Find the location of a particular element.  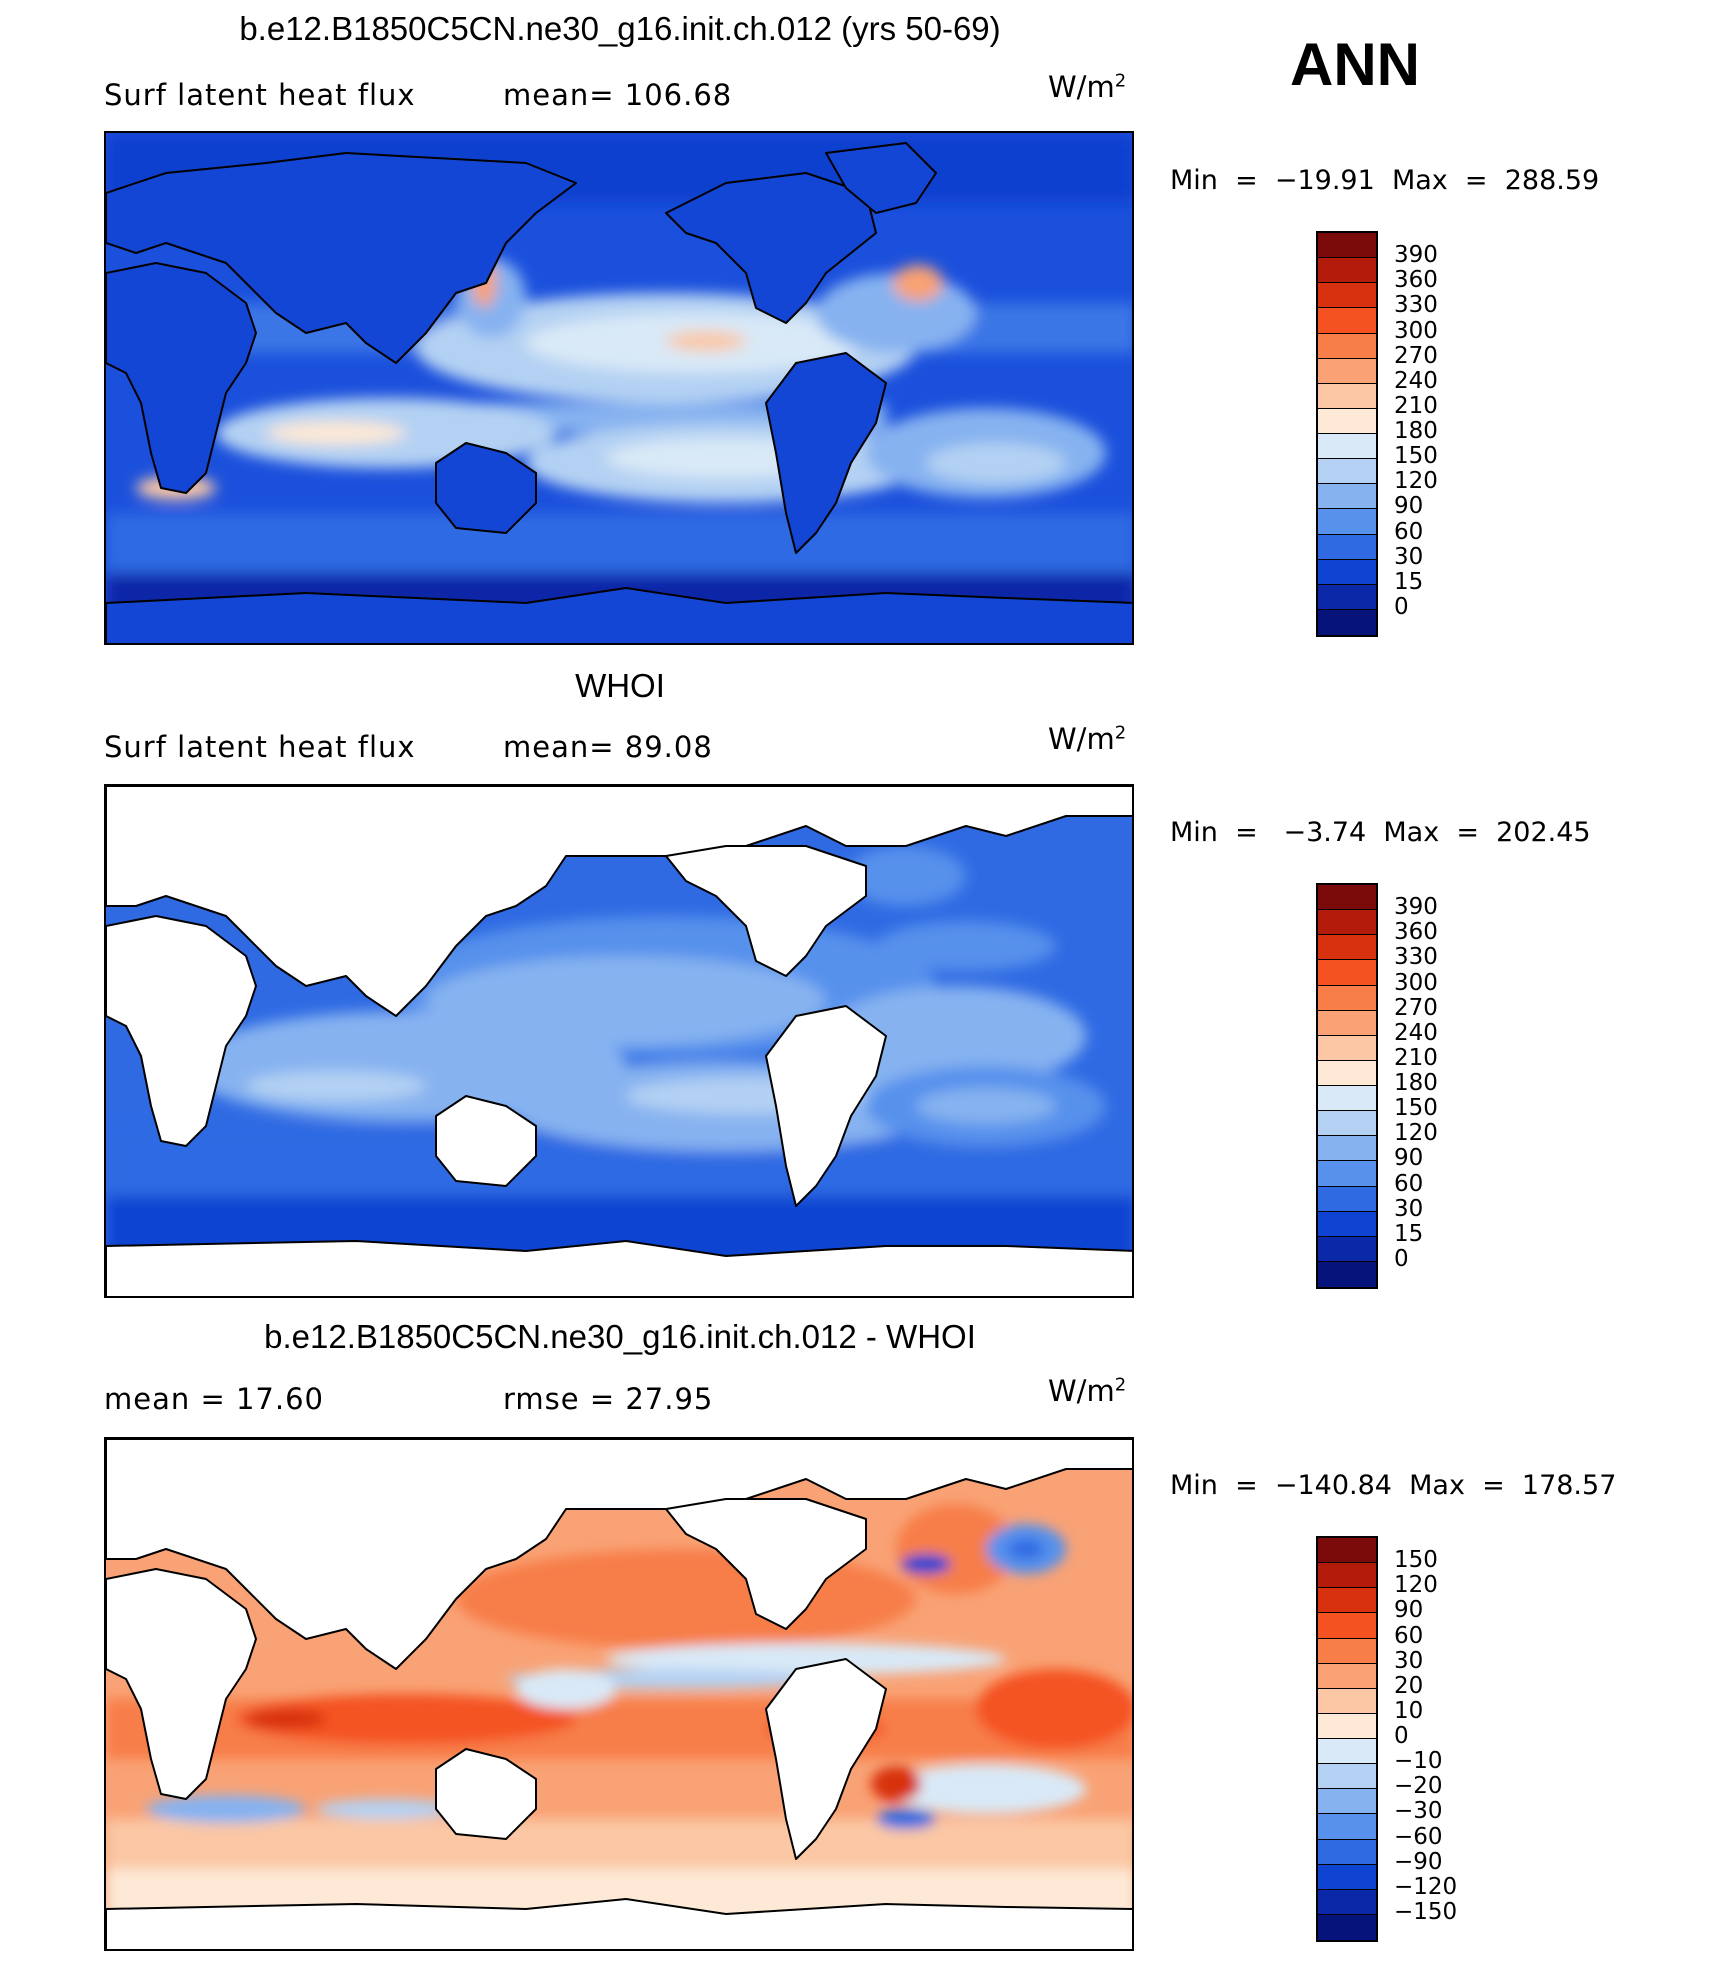

rmse-label-diff: rmse = 27.95 is located at coordinates (608, 1399).